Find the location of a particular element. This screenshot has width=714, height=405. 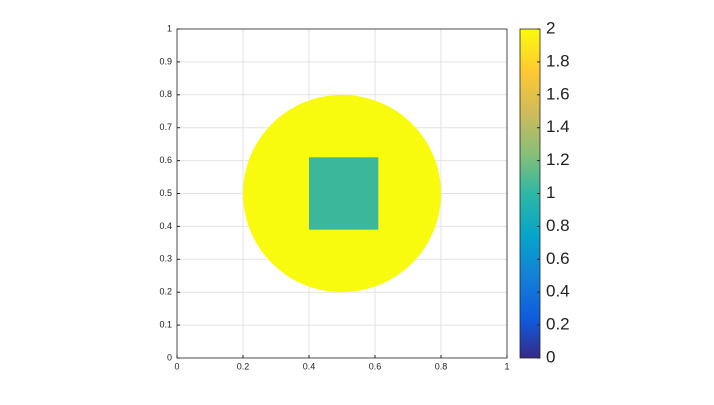

colorbar-tick-label: 0.6 is located at coordinates (558, 258).